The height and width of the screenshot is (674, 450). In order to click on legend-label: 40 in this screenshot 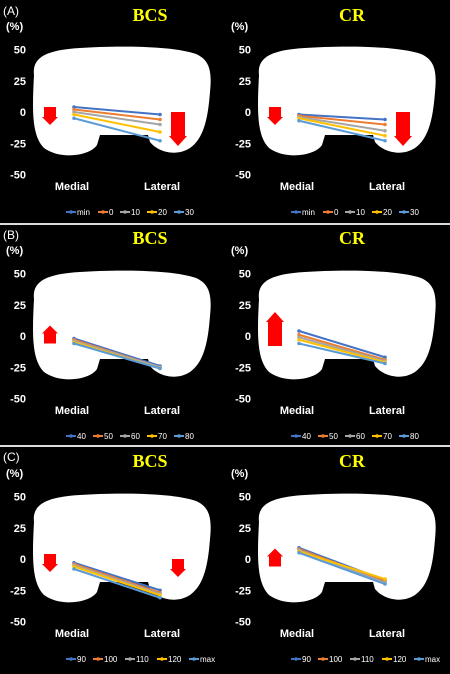, I will do `click(306, 436)`.